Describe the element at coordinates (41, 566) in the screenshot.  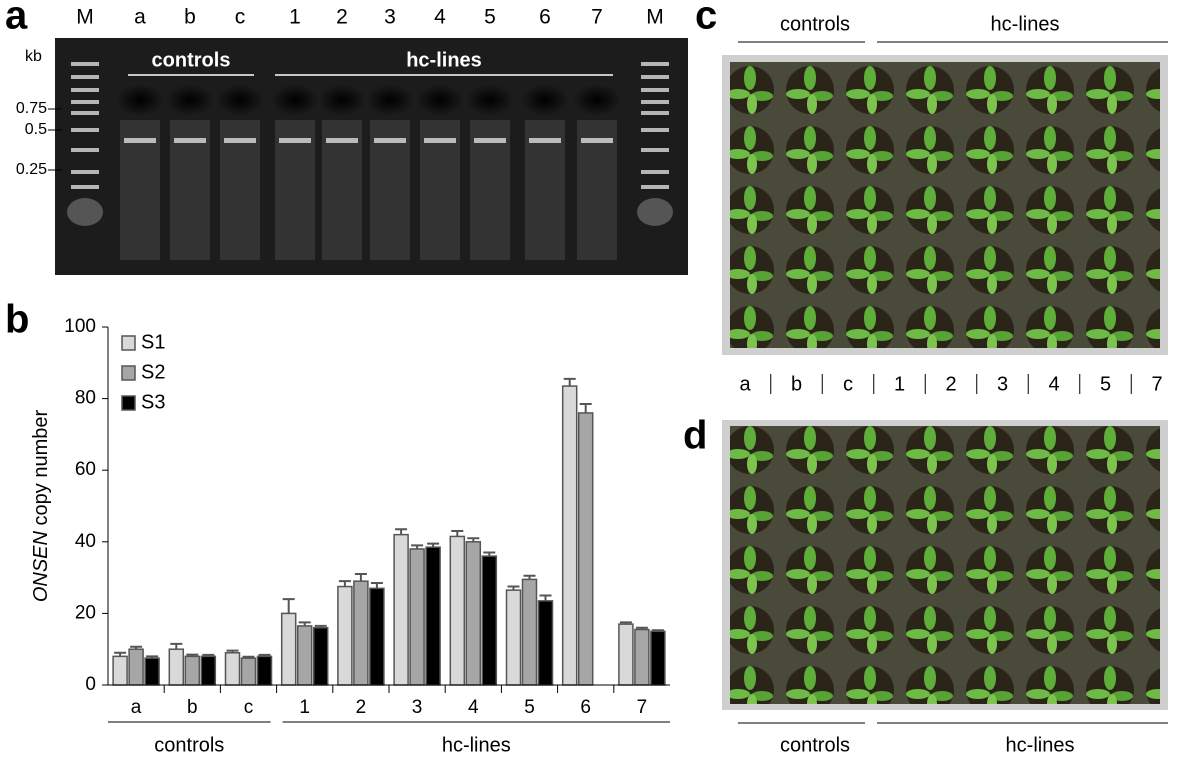
I see `y-axis-label-italic: ONSEN` at that location.